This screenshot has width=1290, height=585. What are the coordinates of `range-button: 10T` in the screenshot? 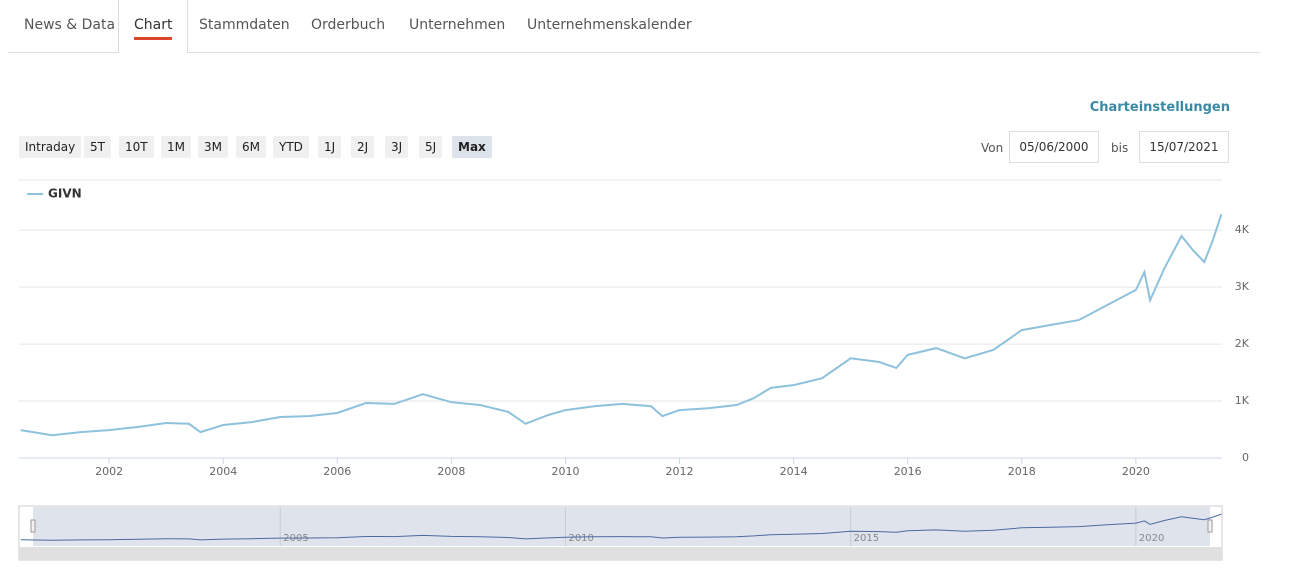 It's located at (136, 147).